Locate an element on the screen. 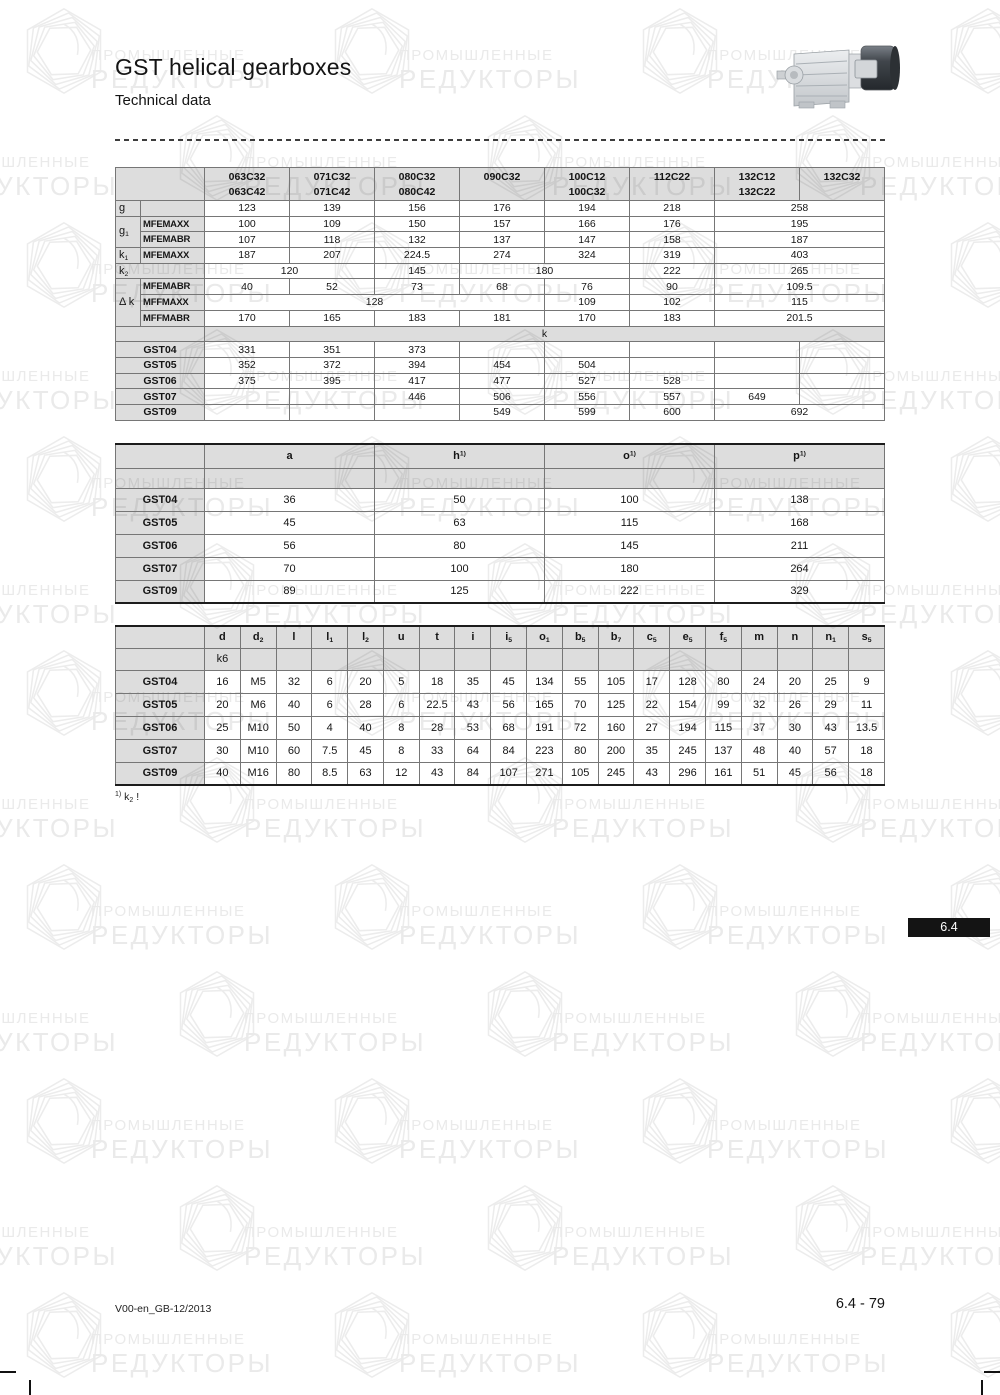 The width and height of the screenshot is (1000, 1395). table-cell: 33 is located at coordinates (437, 750).